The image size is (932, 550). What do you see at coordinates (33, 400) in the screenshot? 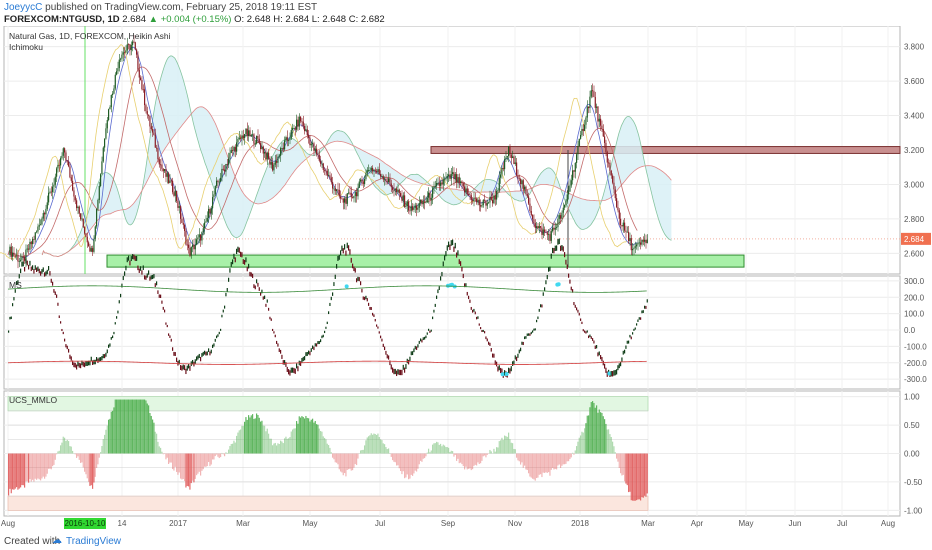
I see `mmlo-pane-title: UCS_MMLO` at bounding box center [33, 400].